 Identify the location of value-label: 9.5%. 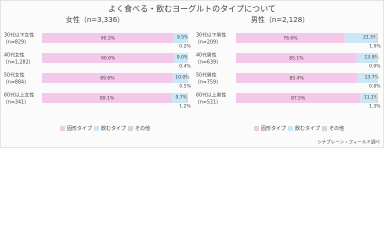
(183, 38).